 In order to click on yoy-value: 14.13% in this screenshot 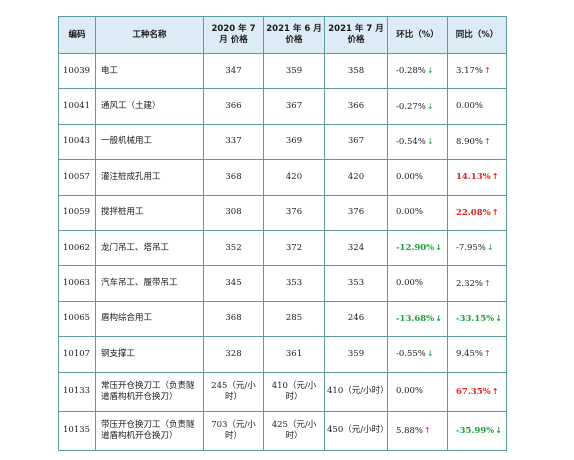, I will do `click(473, 177)`.